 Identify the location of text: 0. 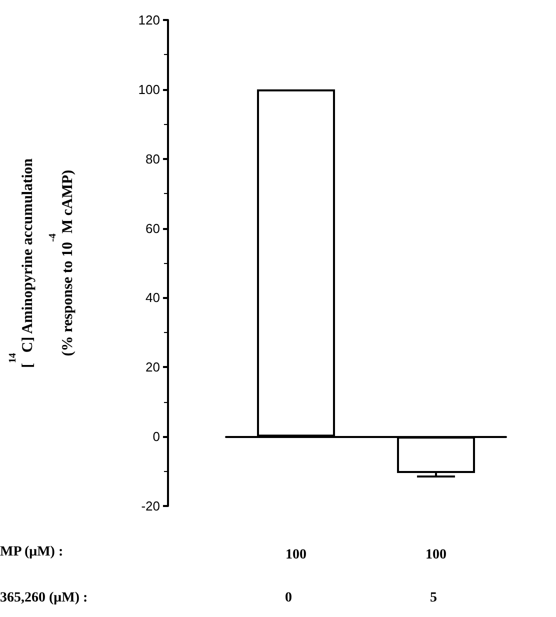
(288, 598).